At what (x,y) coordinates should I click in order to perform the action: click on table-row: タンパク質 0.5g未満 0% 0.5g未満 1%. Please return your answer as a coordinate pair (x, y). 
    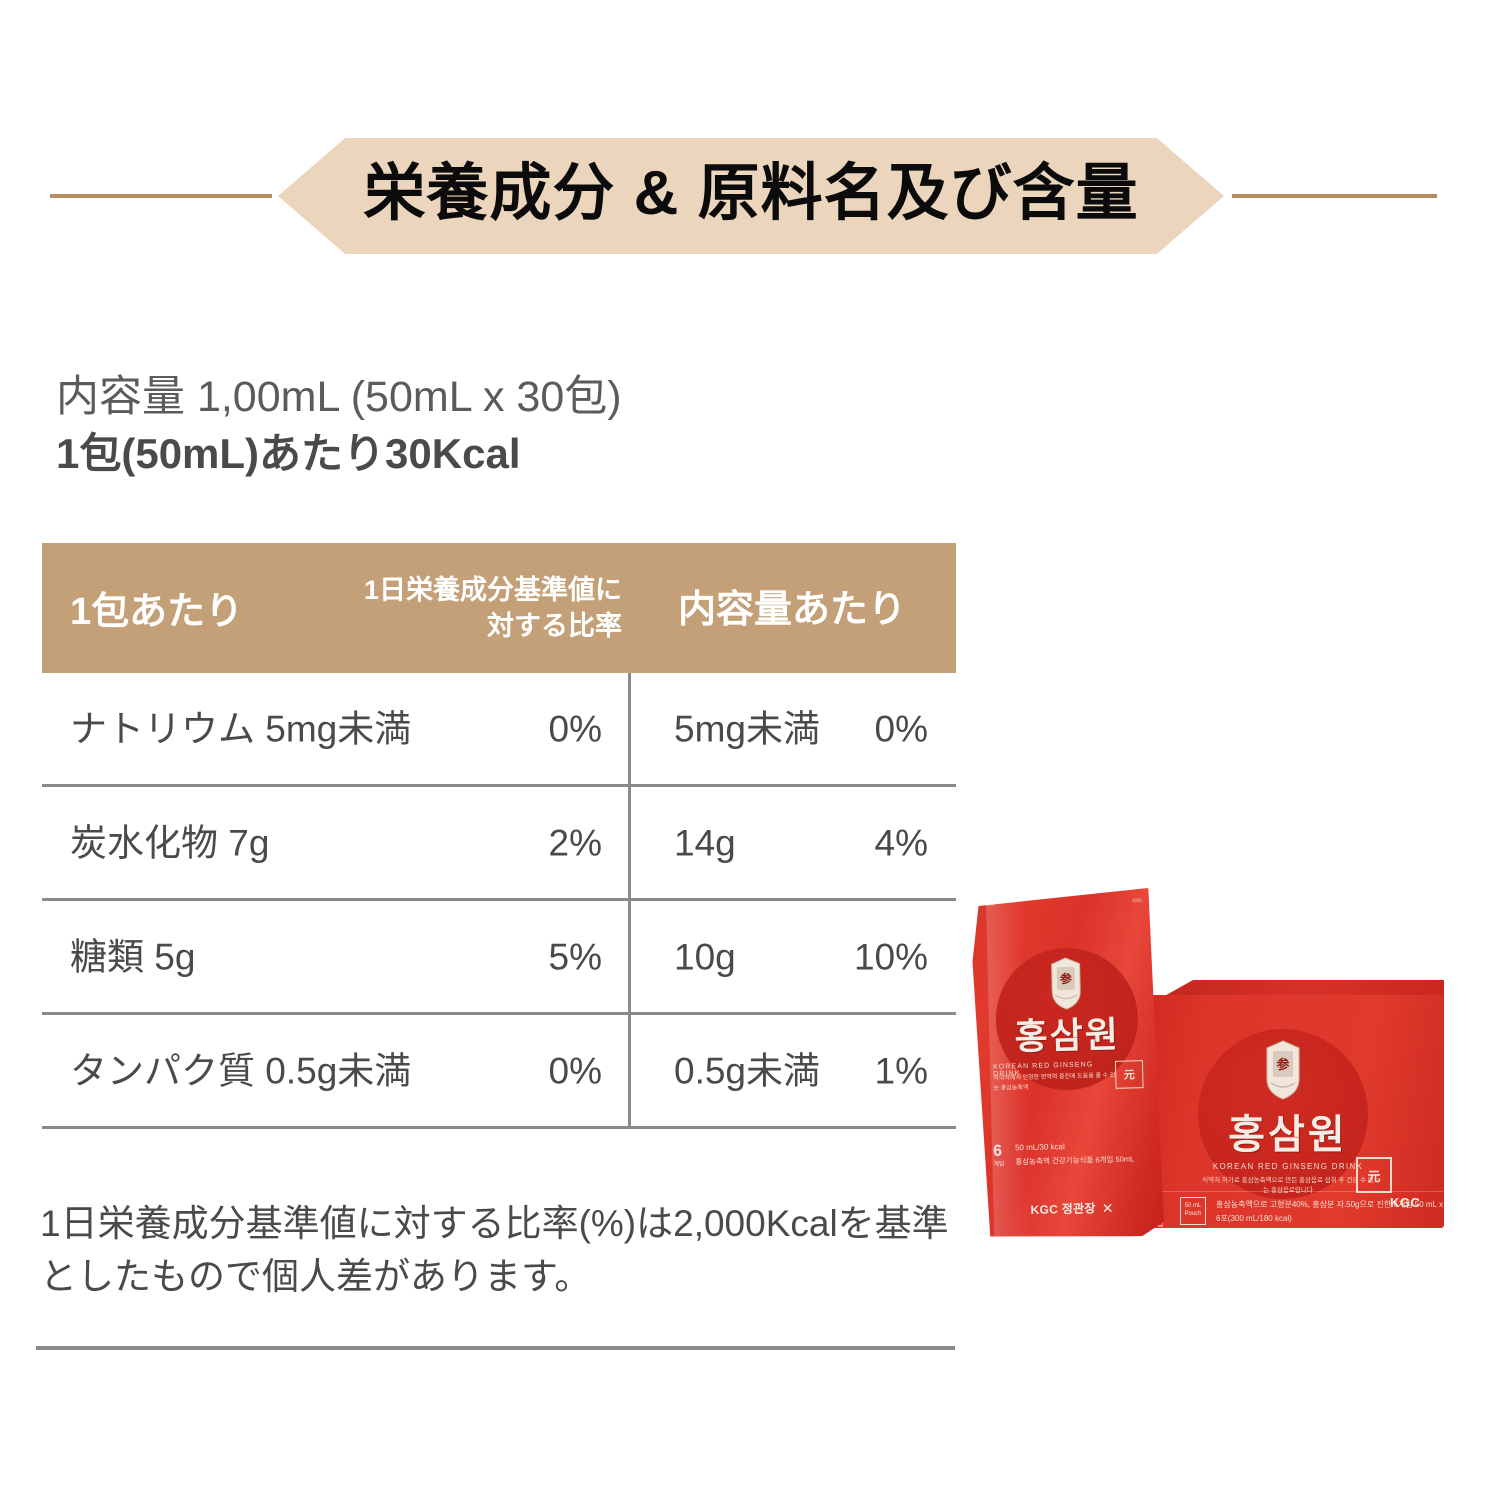
    Looking at the image, I should click on (499, 1072).